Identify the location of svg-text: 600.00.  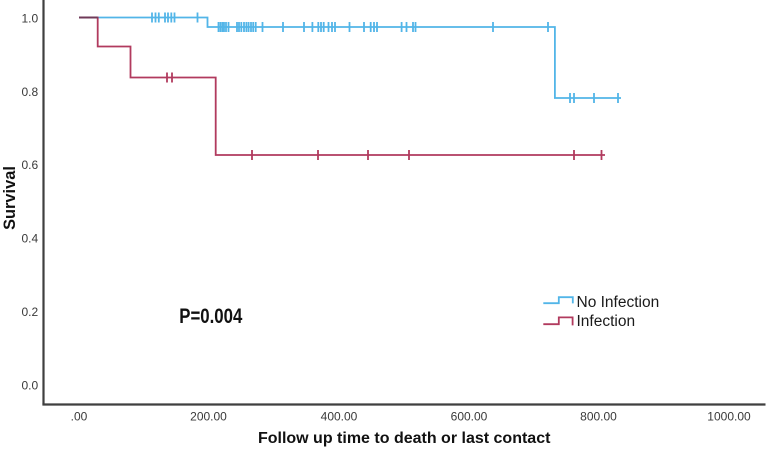
(469, 417).